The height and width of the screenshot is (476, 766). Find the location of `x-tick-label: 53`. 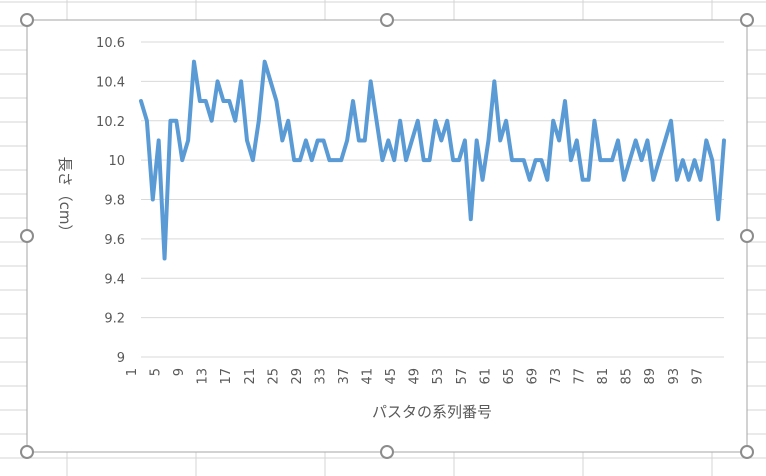

x-tick-label: 53 is located at coordinates (438, 376).